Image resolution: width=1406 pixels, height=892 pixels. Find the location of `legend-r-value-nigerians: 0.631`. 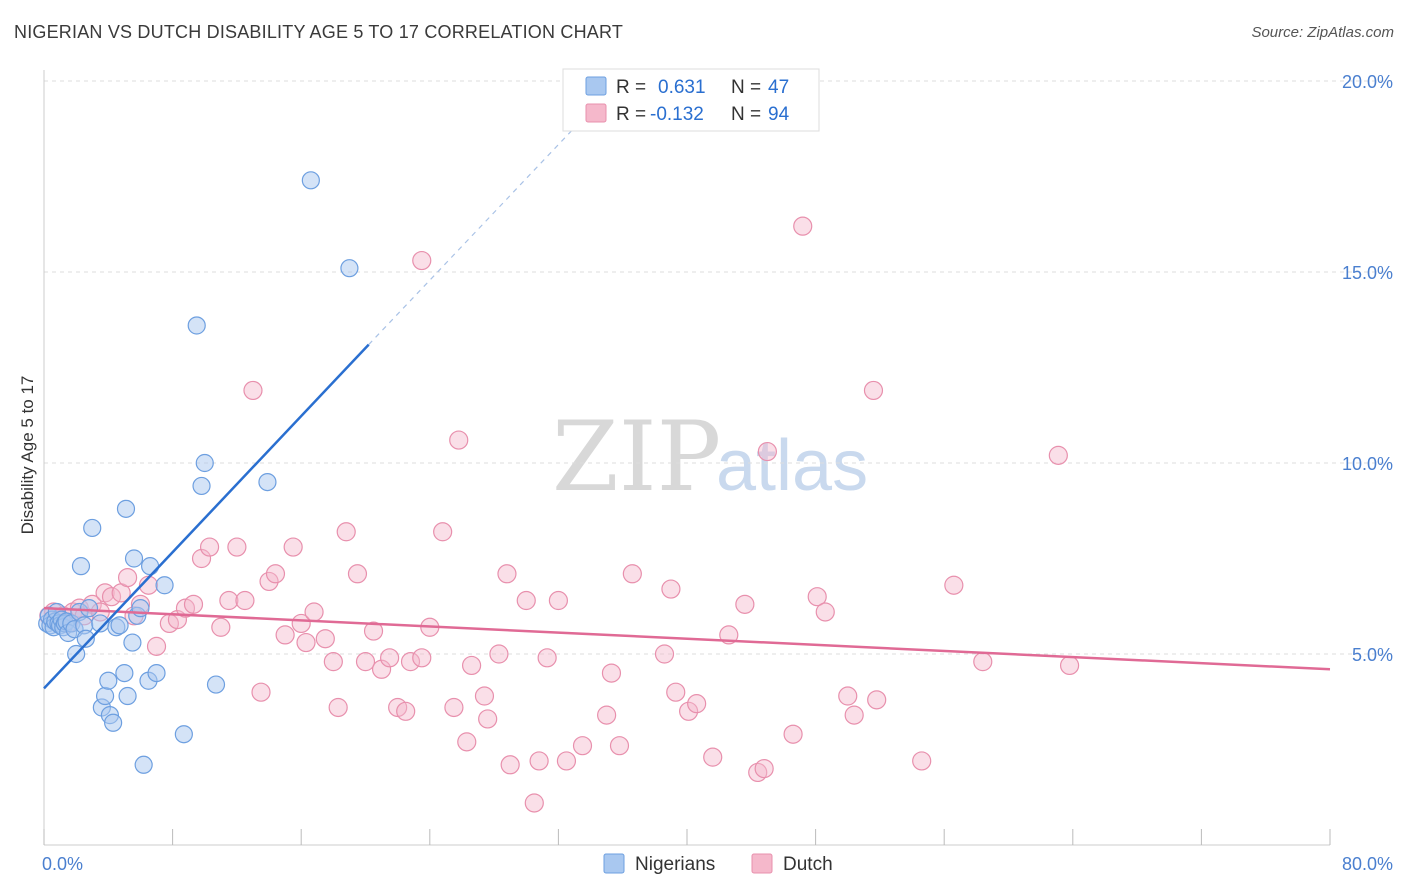

legend-r-value-nigerians: 0.631 is located at coordinates (682, 87).